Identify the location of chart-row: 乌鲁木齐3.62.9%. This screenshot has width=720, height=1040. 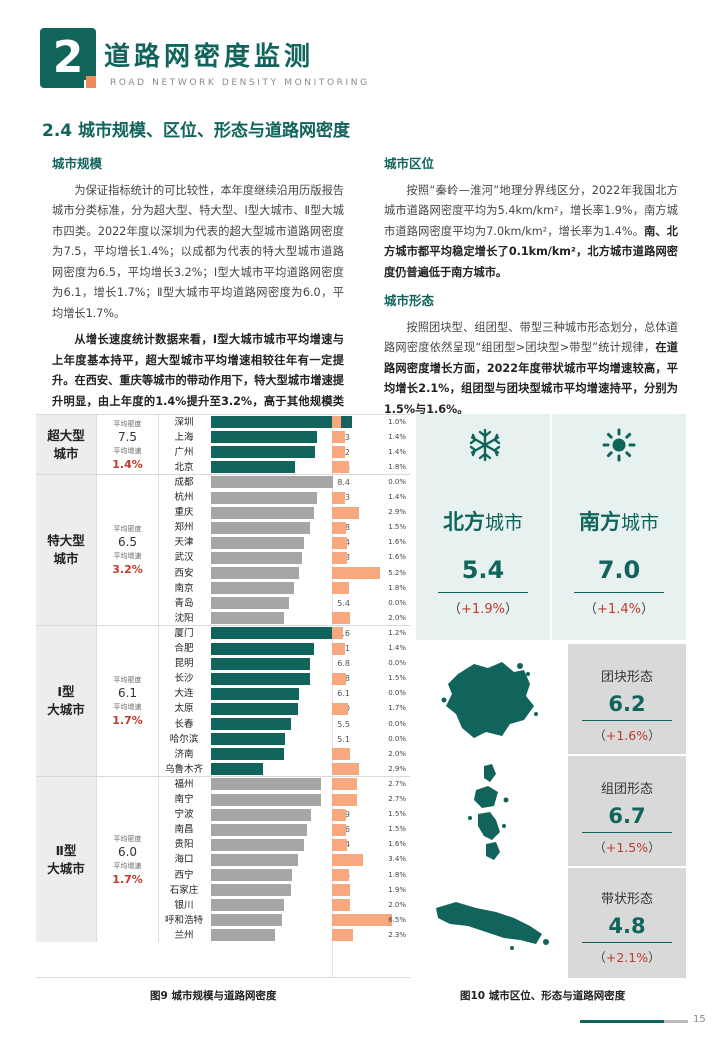
(284, 769).